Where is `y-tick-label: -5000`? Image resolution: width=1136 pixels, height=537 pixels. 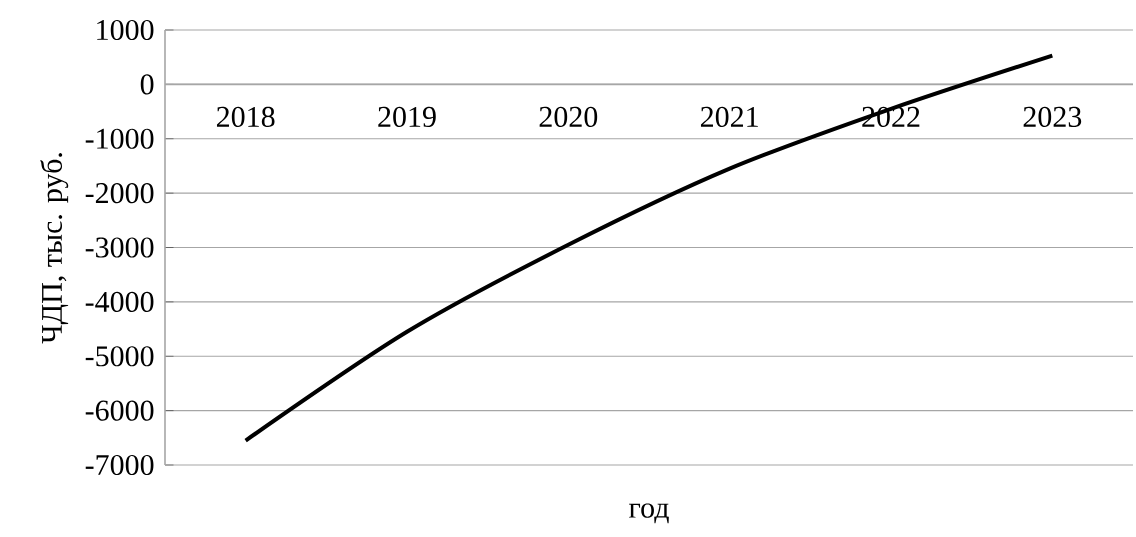 y-tick-label: -5000 is located at coordinates (119, 356).